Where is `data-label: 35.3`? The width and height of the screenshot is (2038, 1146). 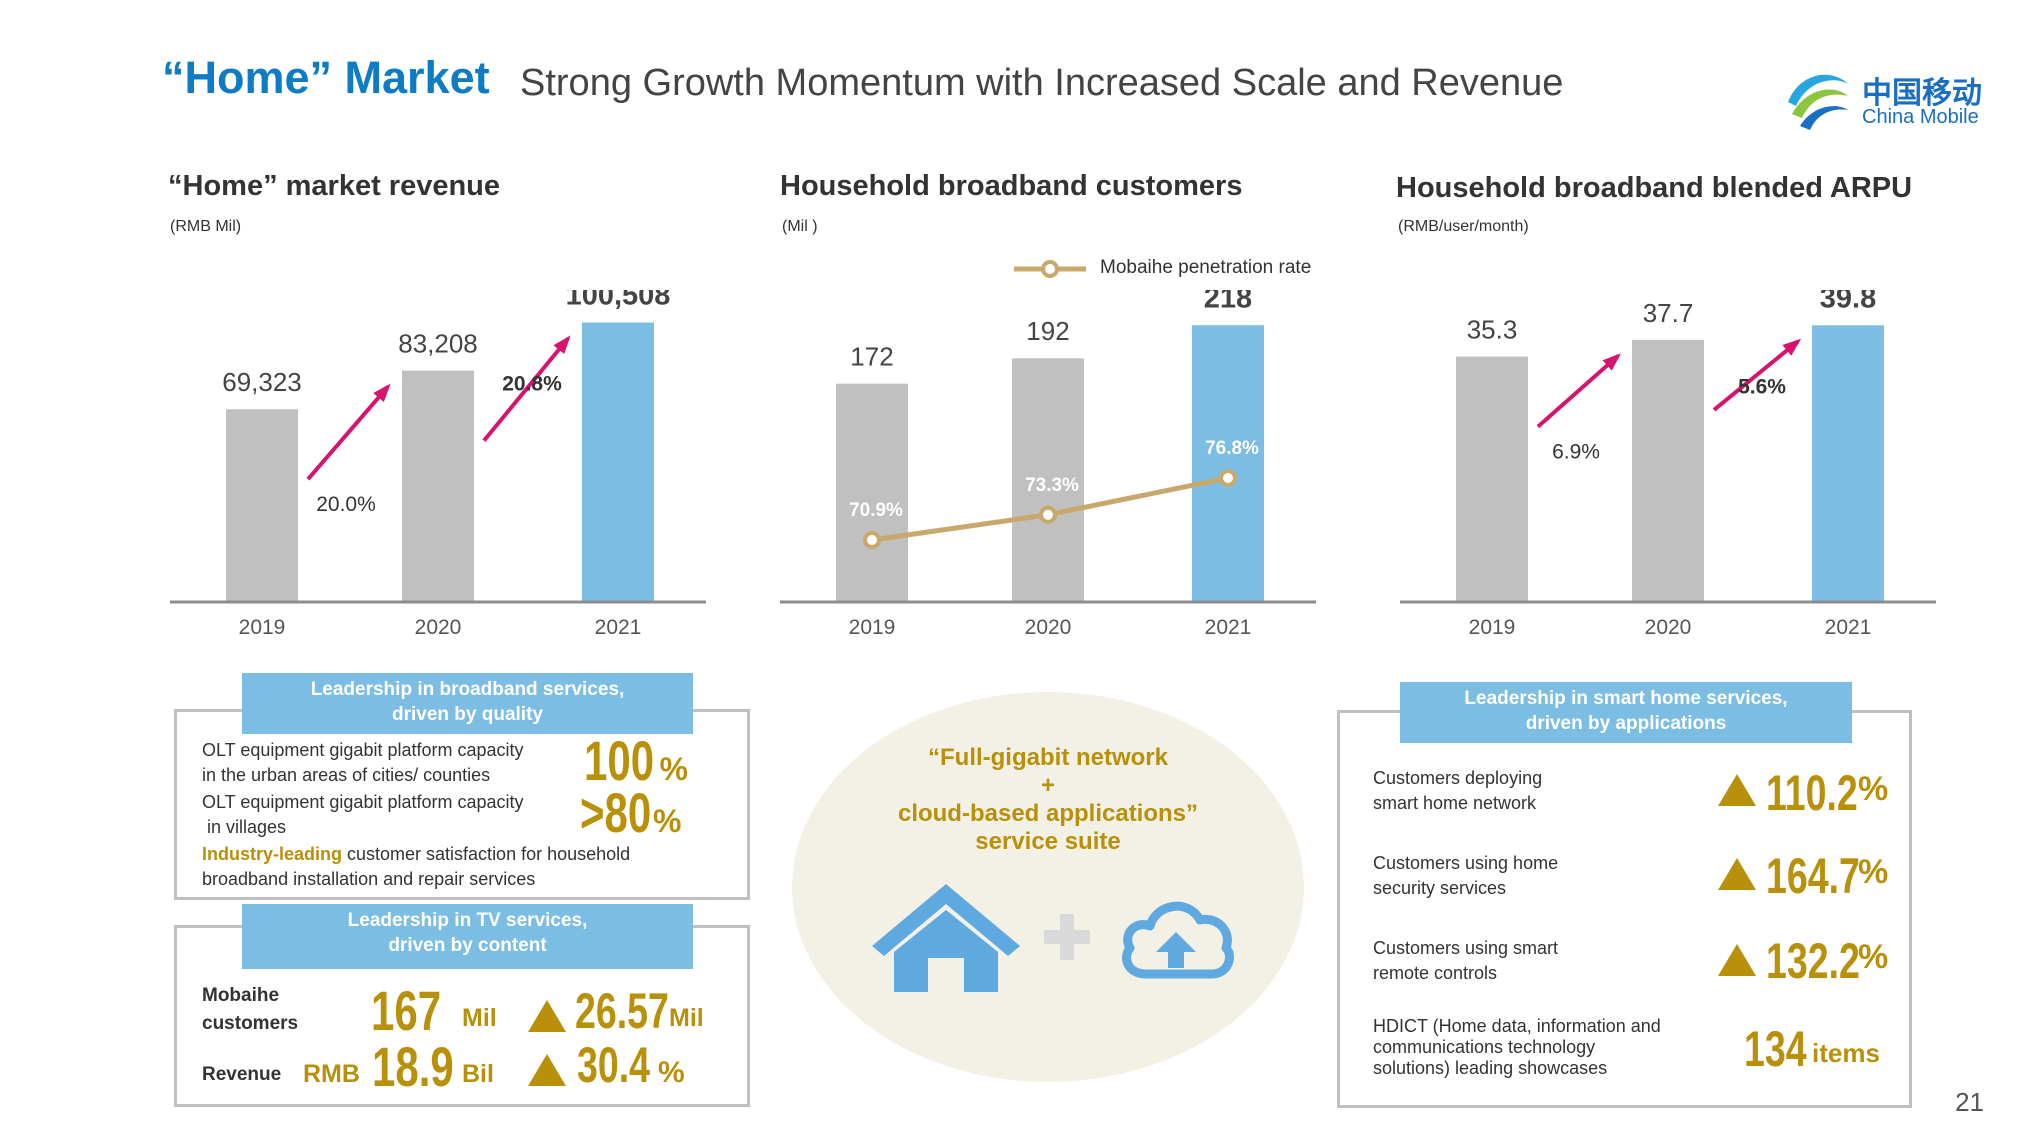 data-label: 35.3 is located at coordinates (1492, 330).